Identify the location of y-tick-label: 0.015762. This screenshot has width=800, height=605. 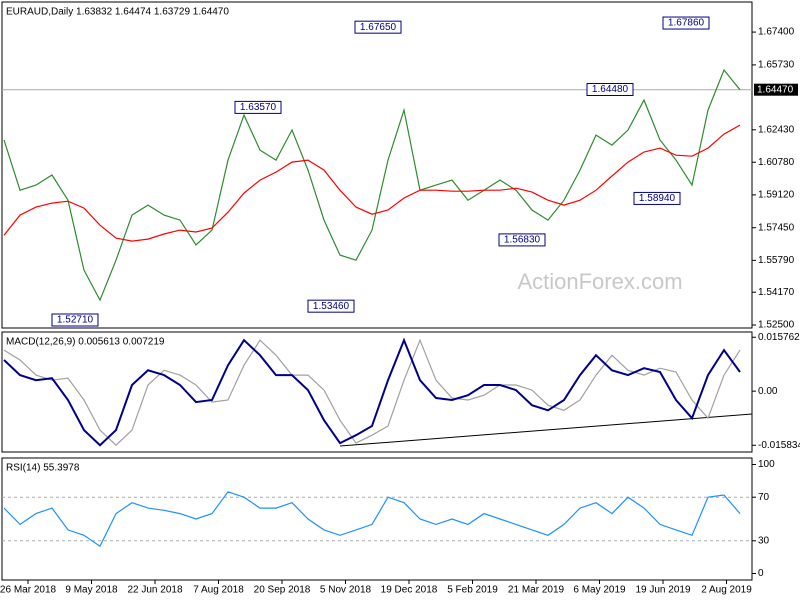
(779, 337).